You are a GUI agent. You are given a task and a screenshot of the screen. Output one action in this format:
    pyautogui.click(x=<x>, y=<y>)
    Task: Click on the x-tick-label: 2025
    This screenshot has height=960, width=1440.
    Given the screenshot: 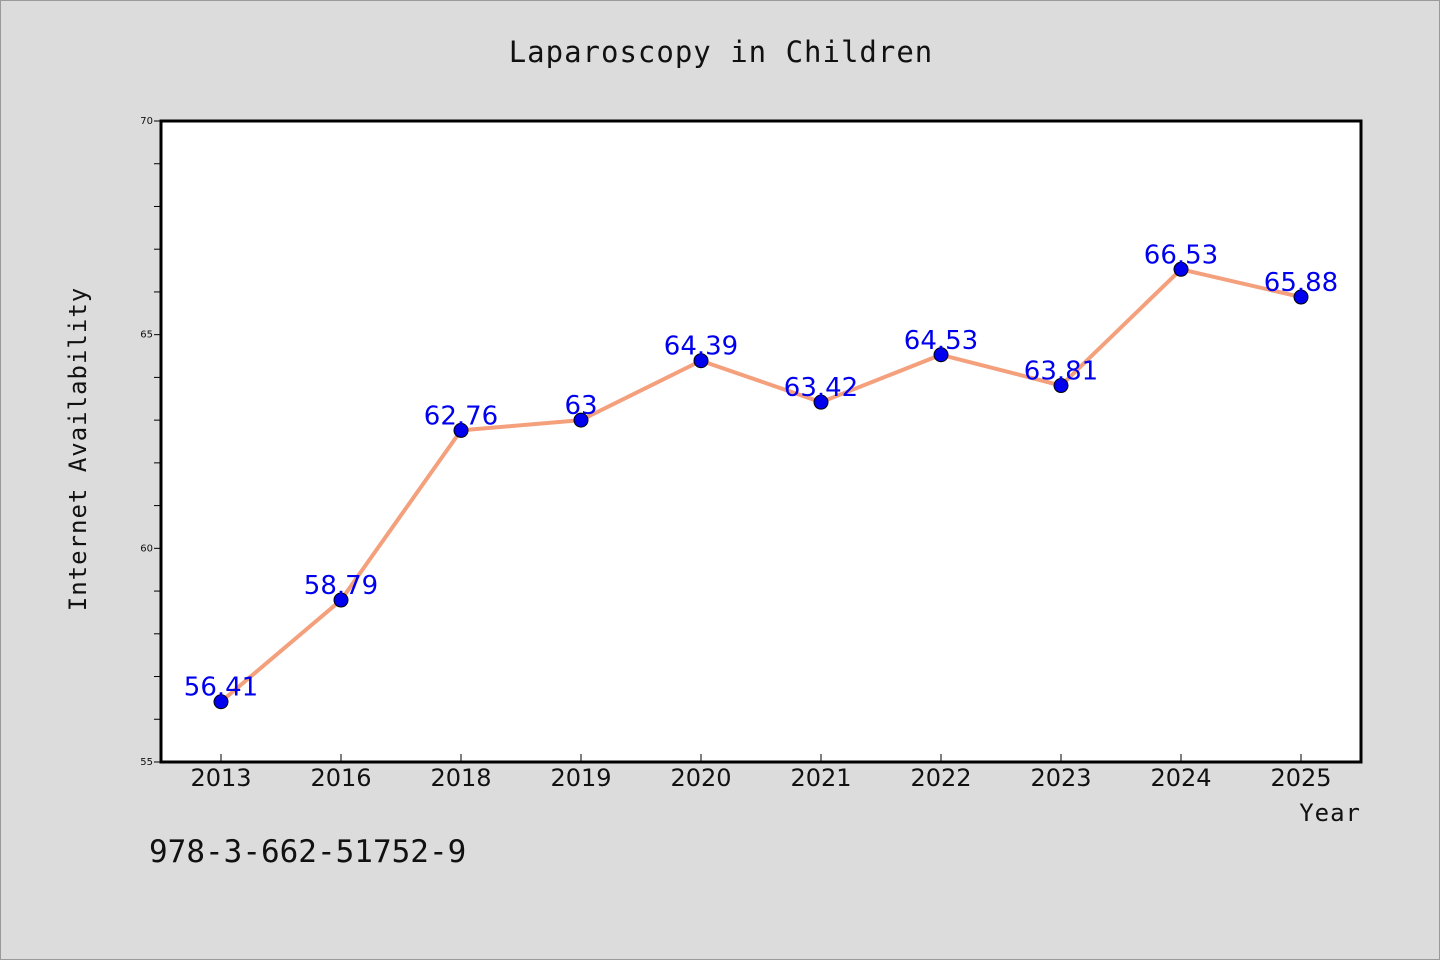 What is the action you would take?
    pyautogui.click(x=1300, y=778)
    